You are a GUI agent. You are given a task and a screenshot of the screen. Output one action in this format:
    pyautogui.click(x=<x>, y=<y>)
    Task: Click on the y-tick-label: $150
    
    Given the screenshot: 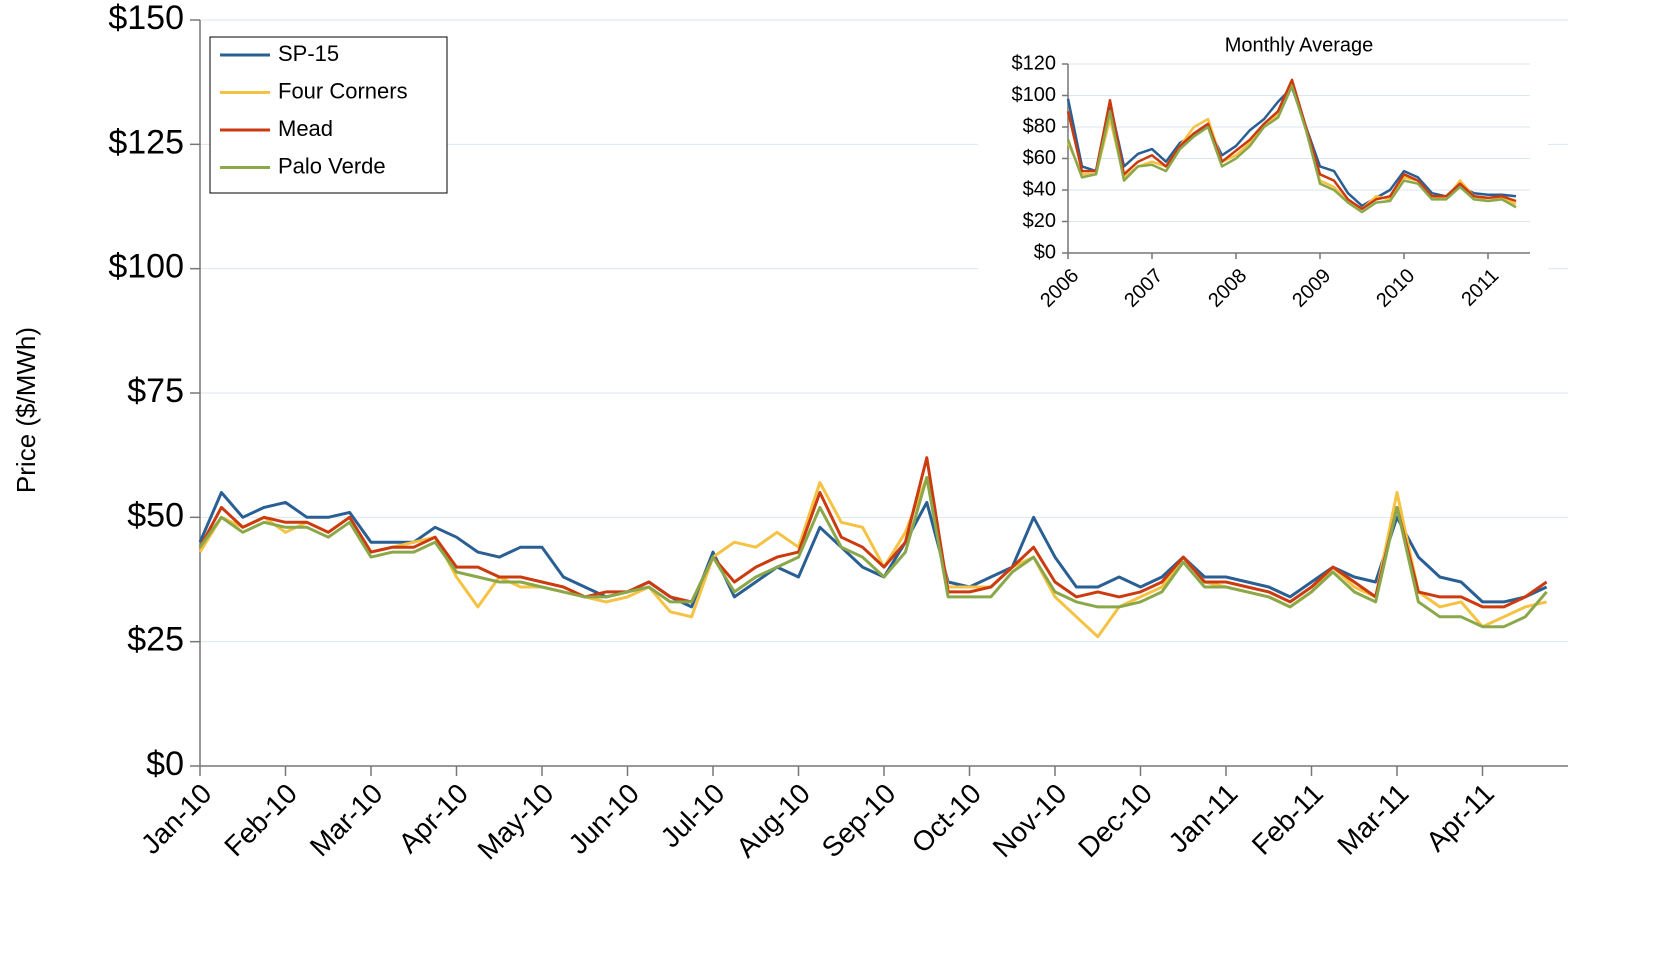 What is the action you would take?
    pyautogui.click(x=146, y=18)
    